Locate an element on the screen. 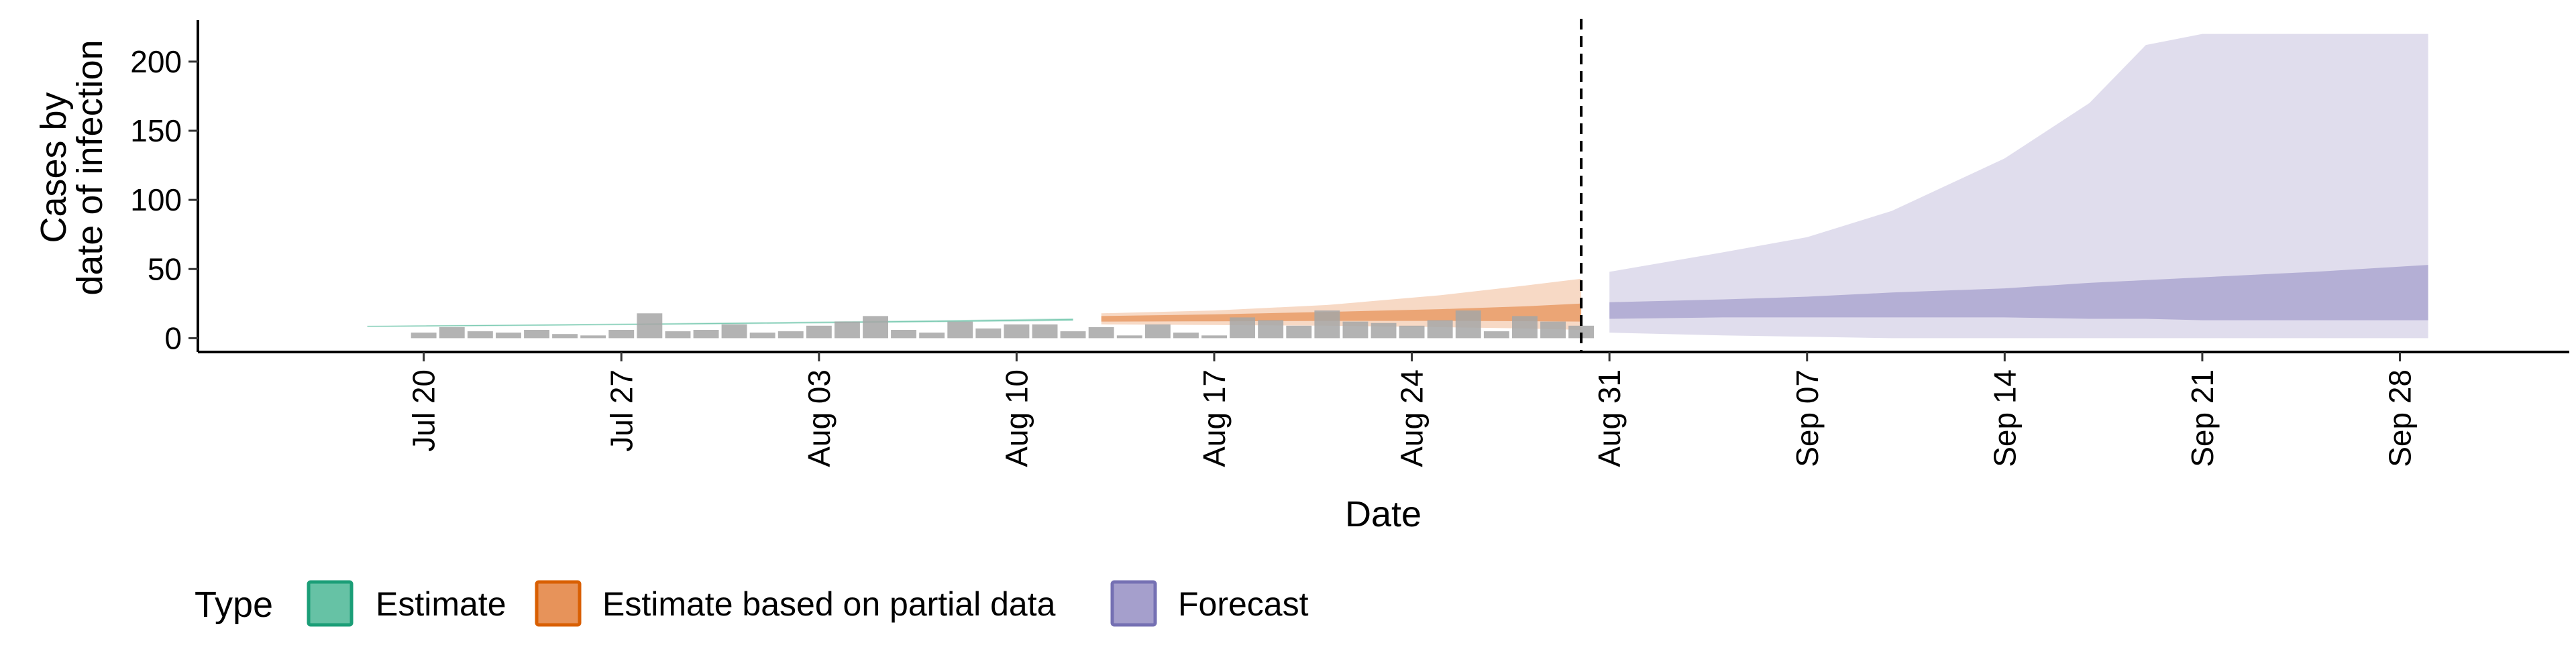 The height and width of the screenshot is (647, 2576). y-tick-label: 100 is located at coordinates (156, 199).